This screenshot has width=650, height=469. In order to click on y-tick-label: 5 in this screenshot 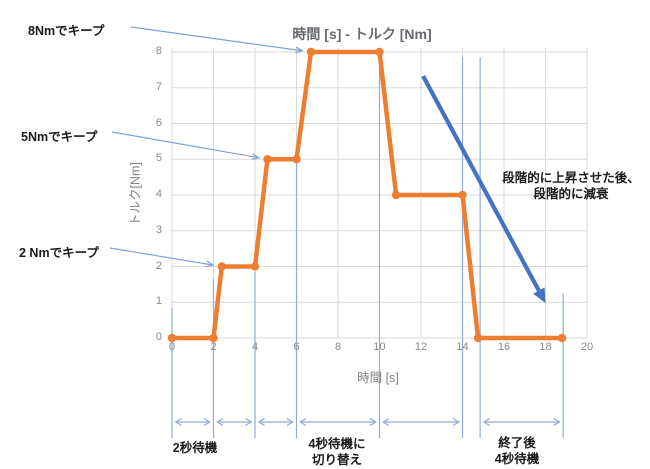, I will do `click(158, 158)`.